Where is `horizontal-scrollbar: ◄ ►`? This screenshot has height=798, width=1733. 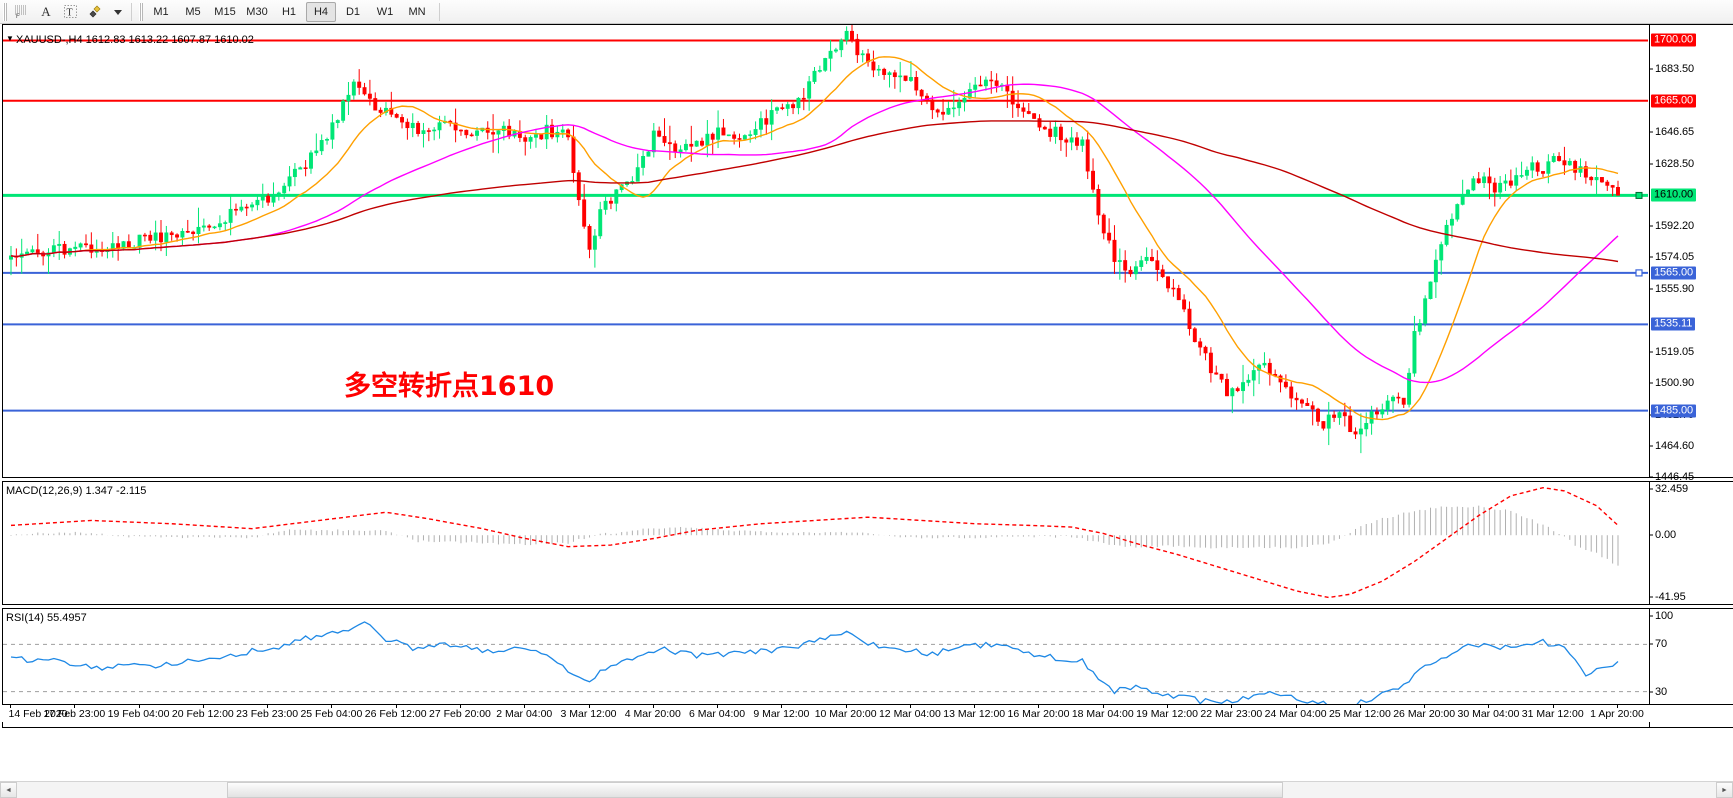
horizontal-scrollbar: ◄ ► is located at coordinates (866, 789).